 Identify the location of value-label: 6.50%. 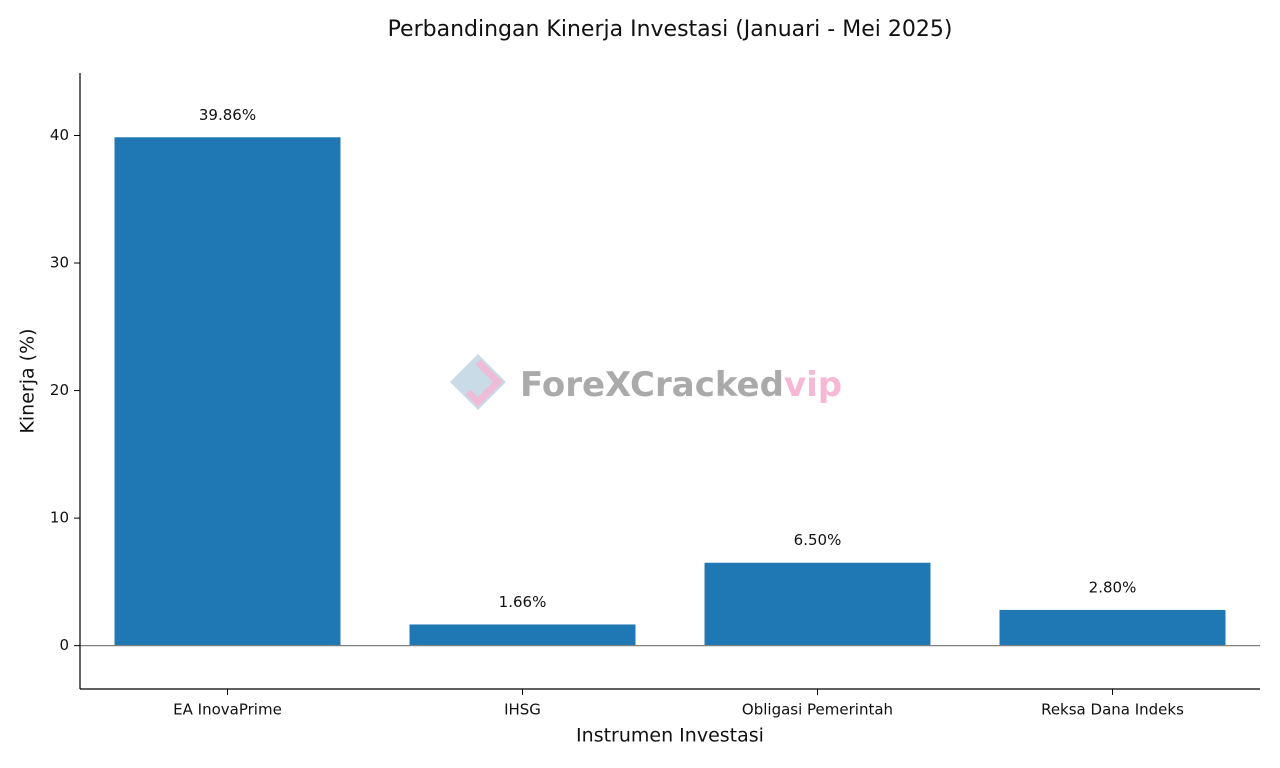
(818, 540).